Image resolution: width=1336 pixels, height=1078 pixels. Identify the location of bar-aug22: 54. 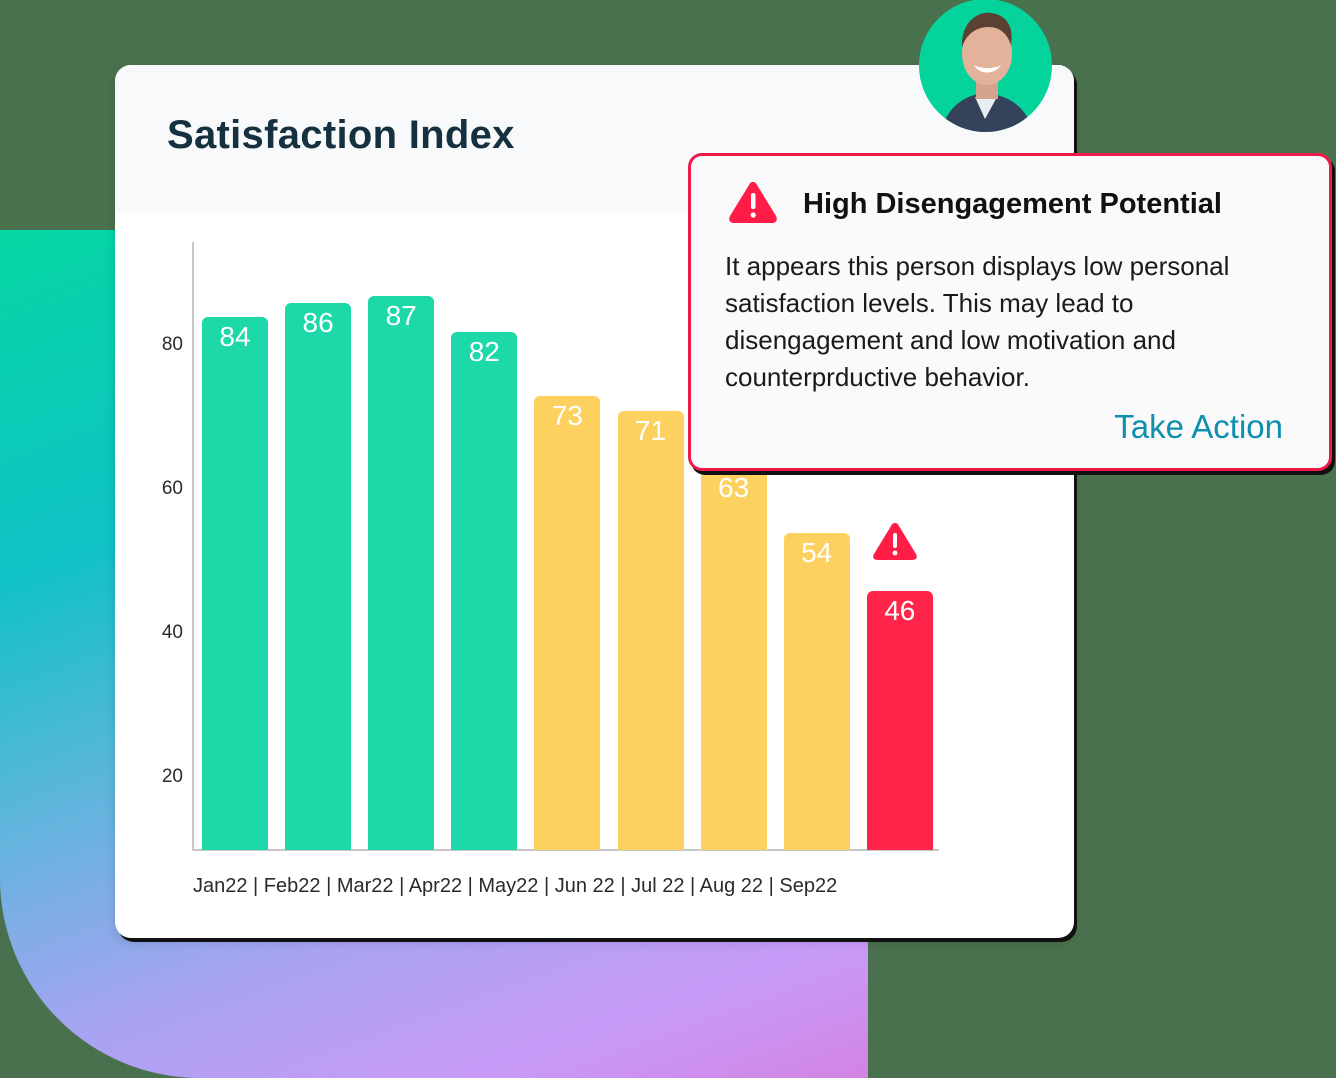
(816, 691).